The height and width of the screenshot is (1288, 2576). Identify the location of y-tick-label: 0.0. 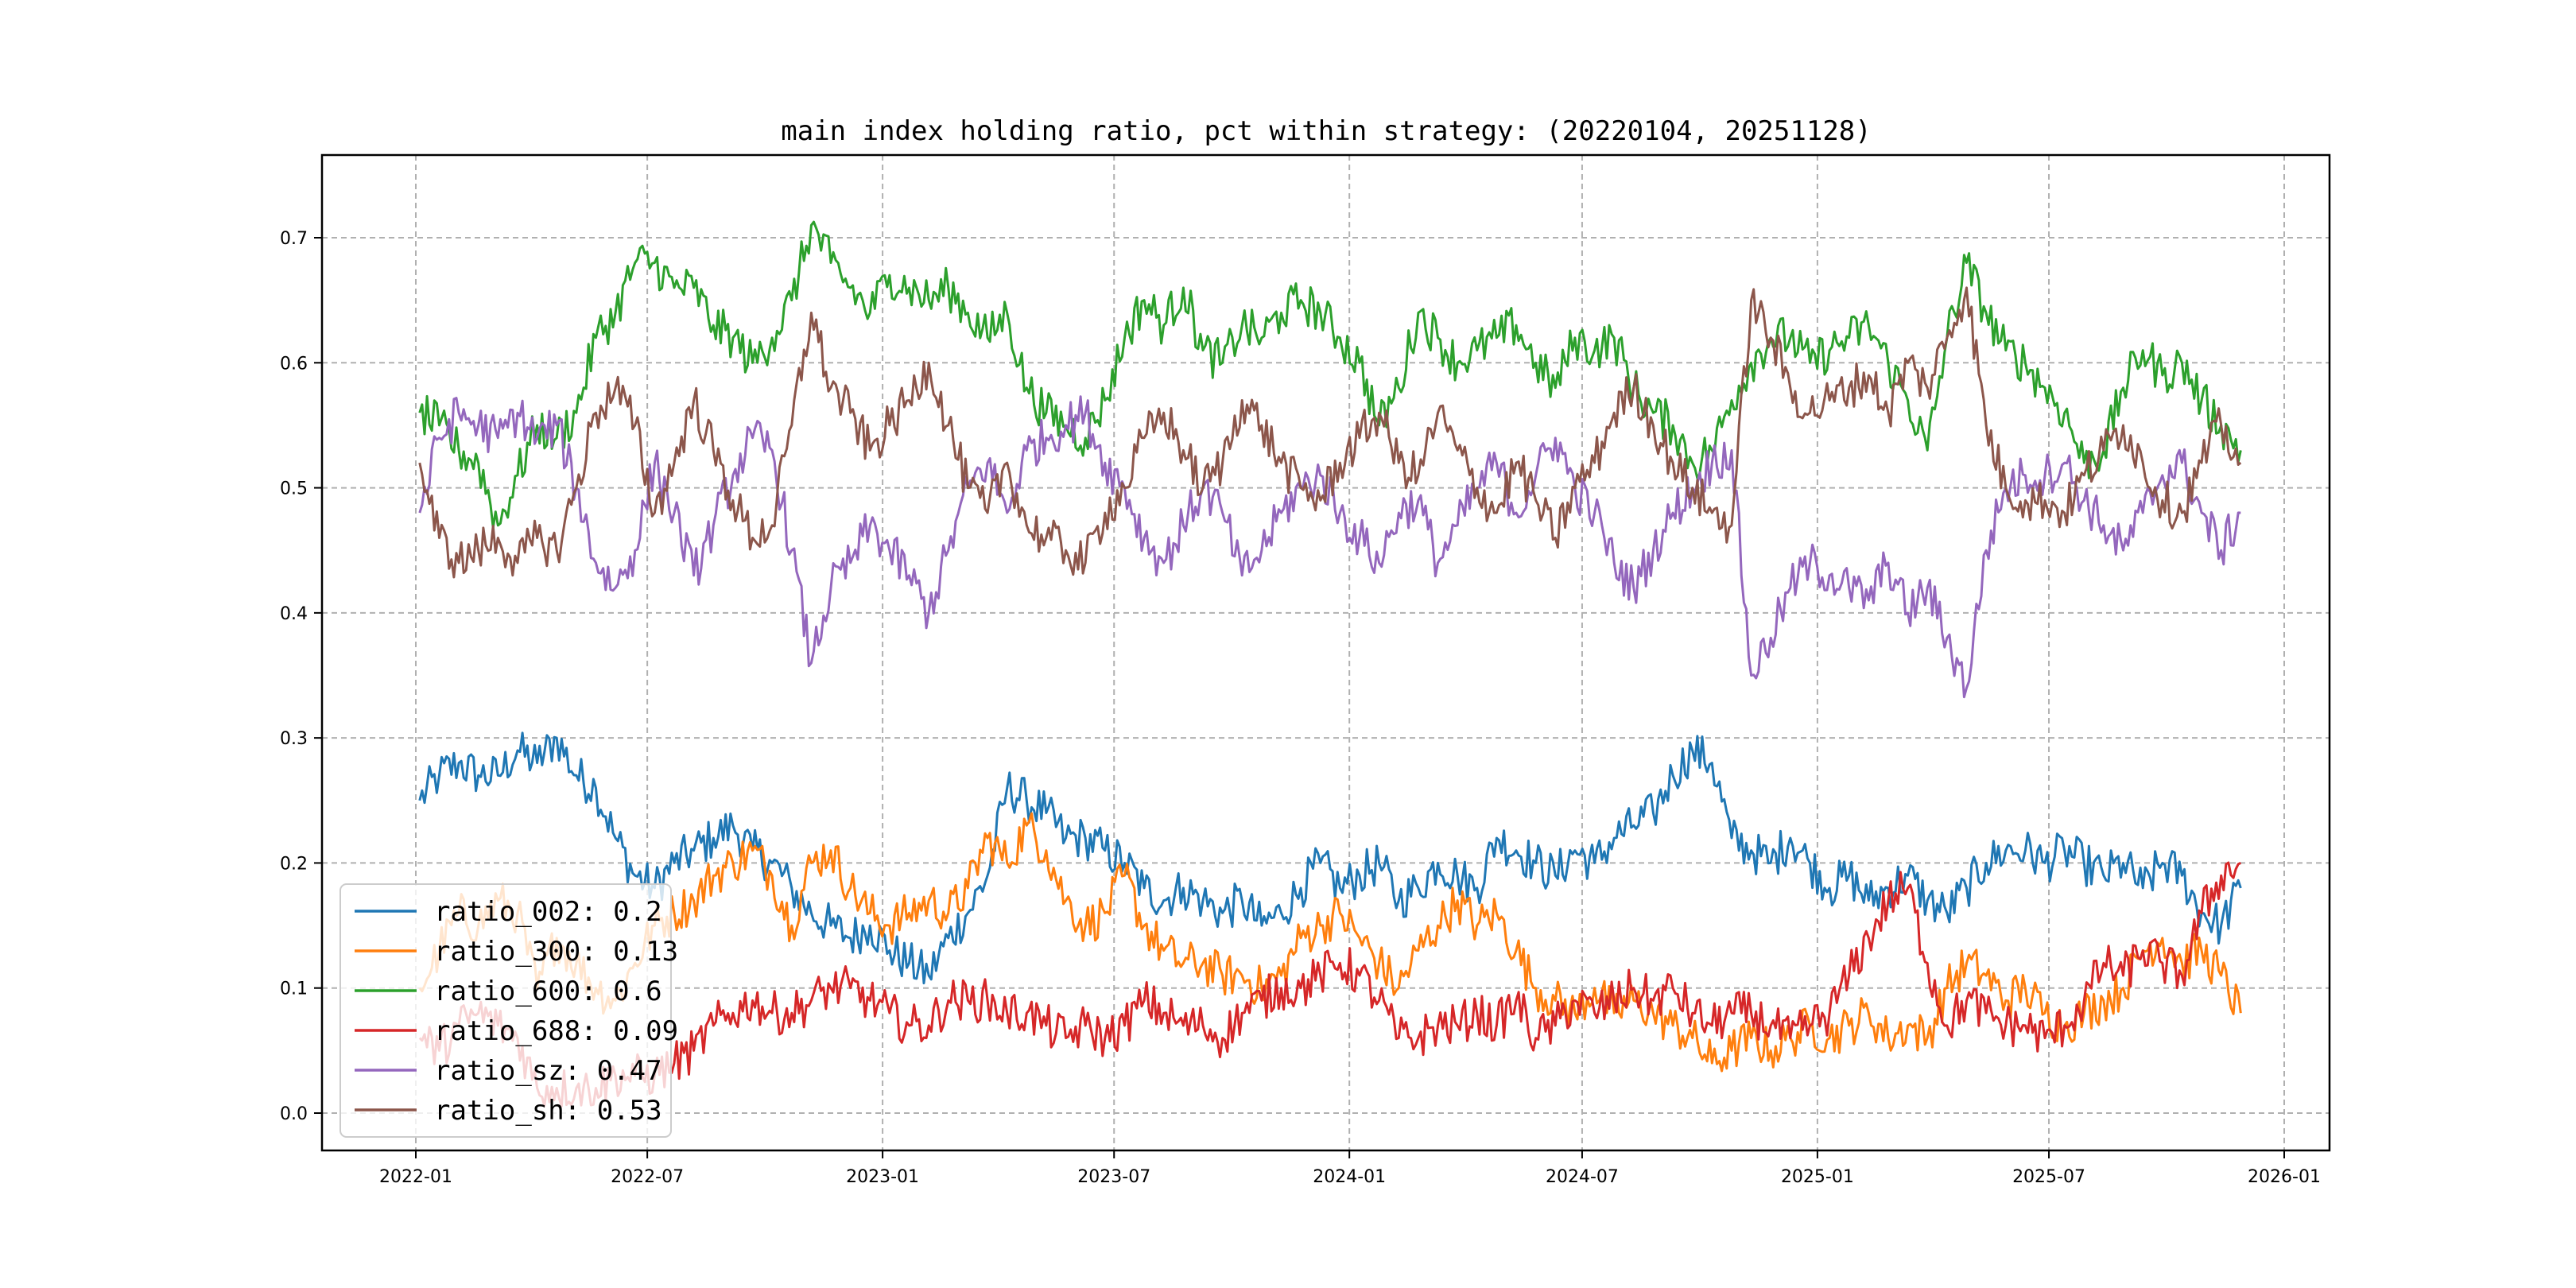
(294, 1114).